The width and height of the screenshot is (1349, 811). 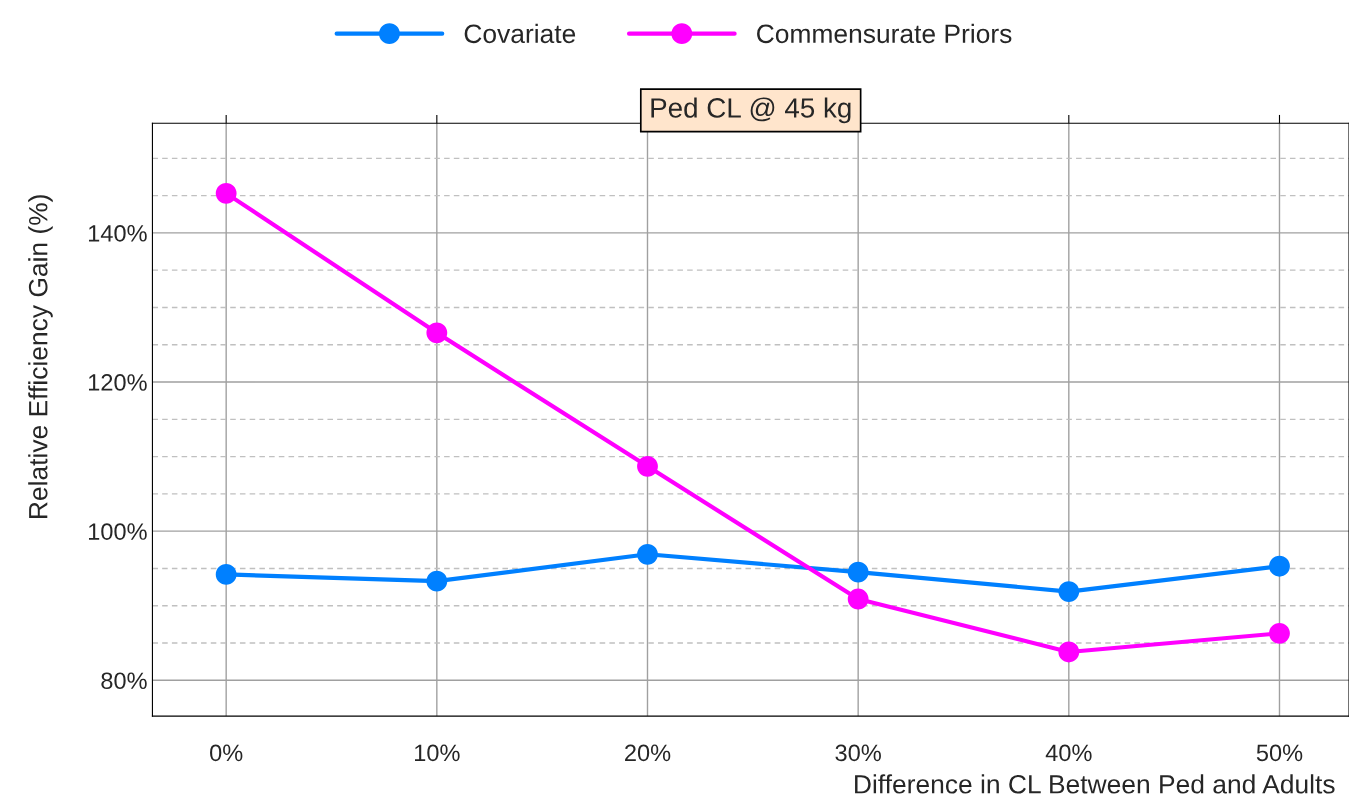 What do you see at coordinates (1068, 753) in the screenshot?
I see `x-tick-label: 40%` at bounding box center [1068, 753].